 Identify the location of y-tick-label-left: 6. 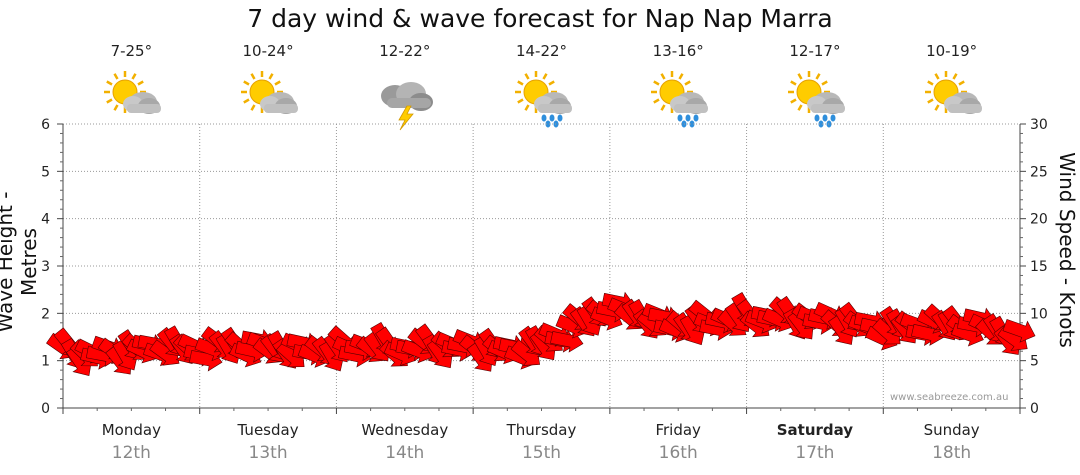
(45, 125).